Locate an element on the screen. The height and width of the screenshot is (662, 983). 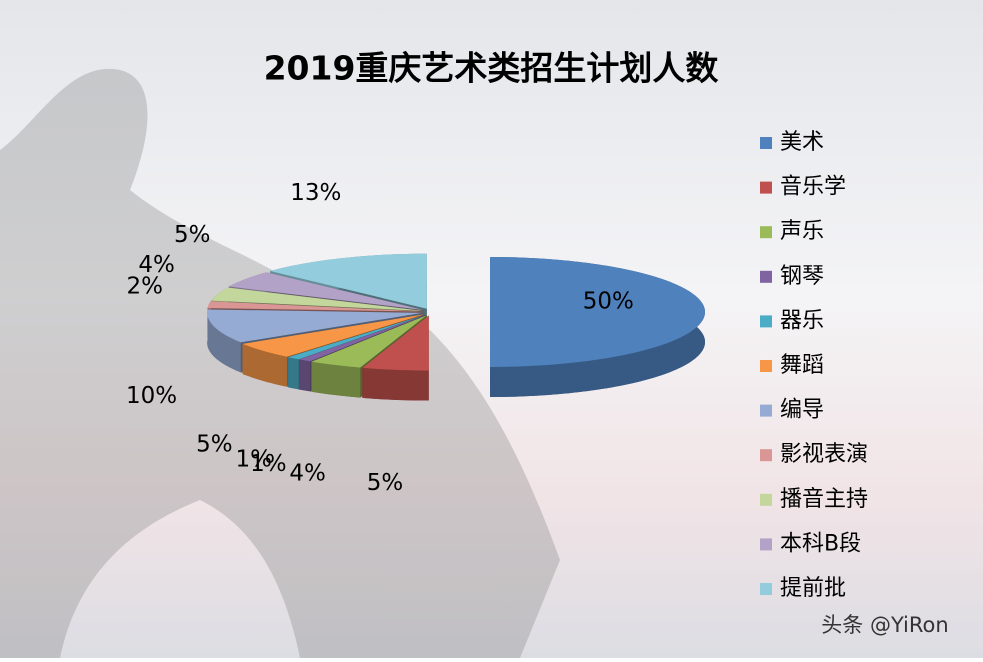
legend-label: 音乐学 is located at coordinates (813, 187).